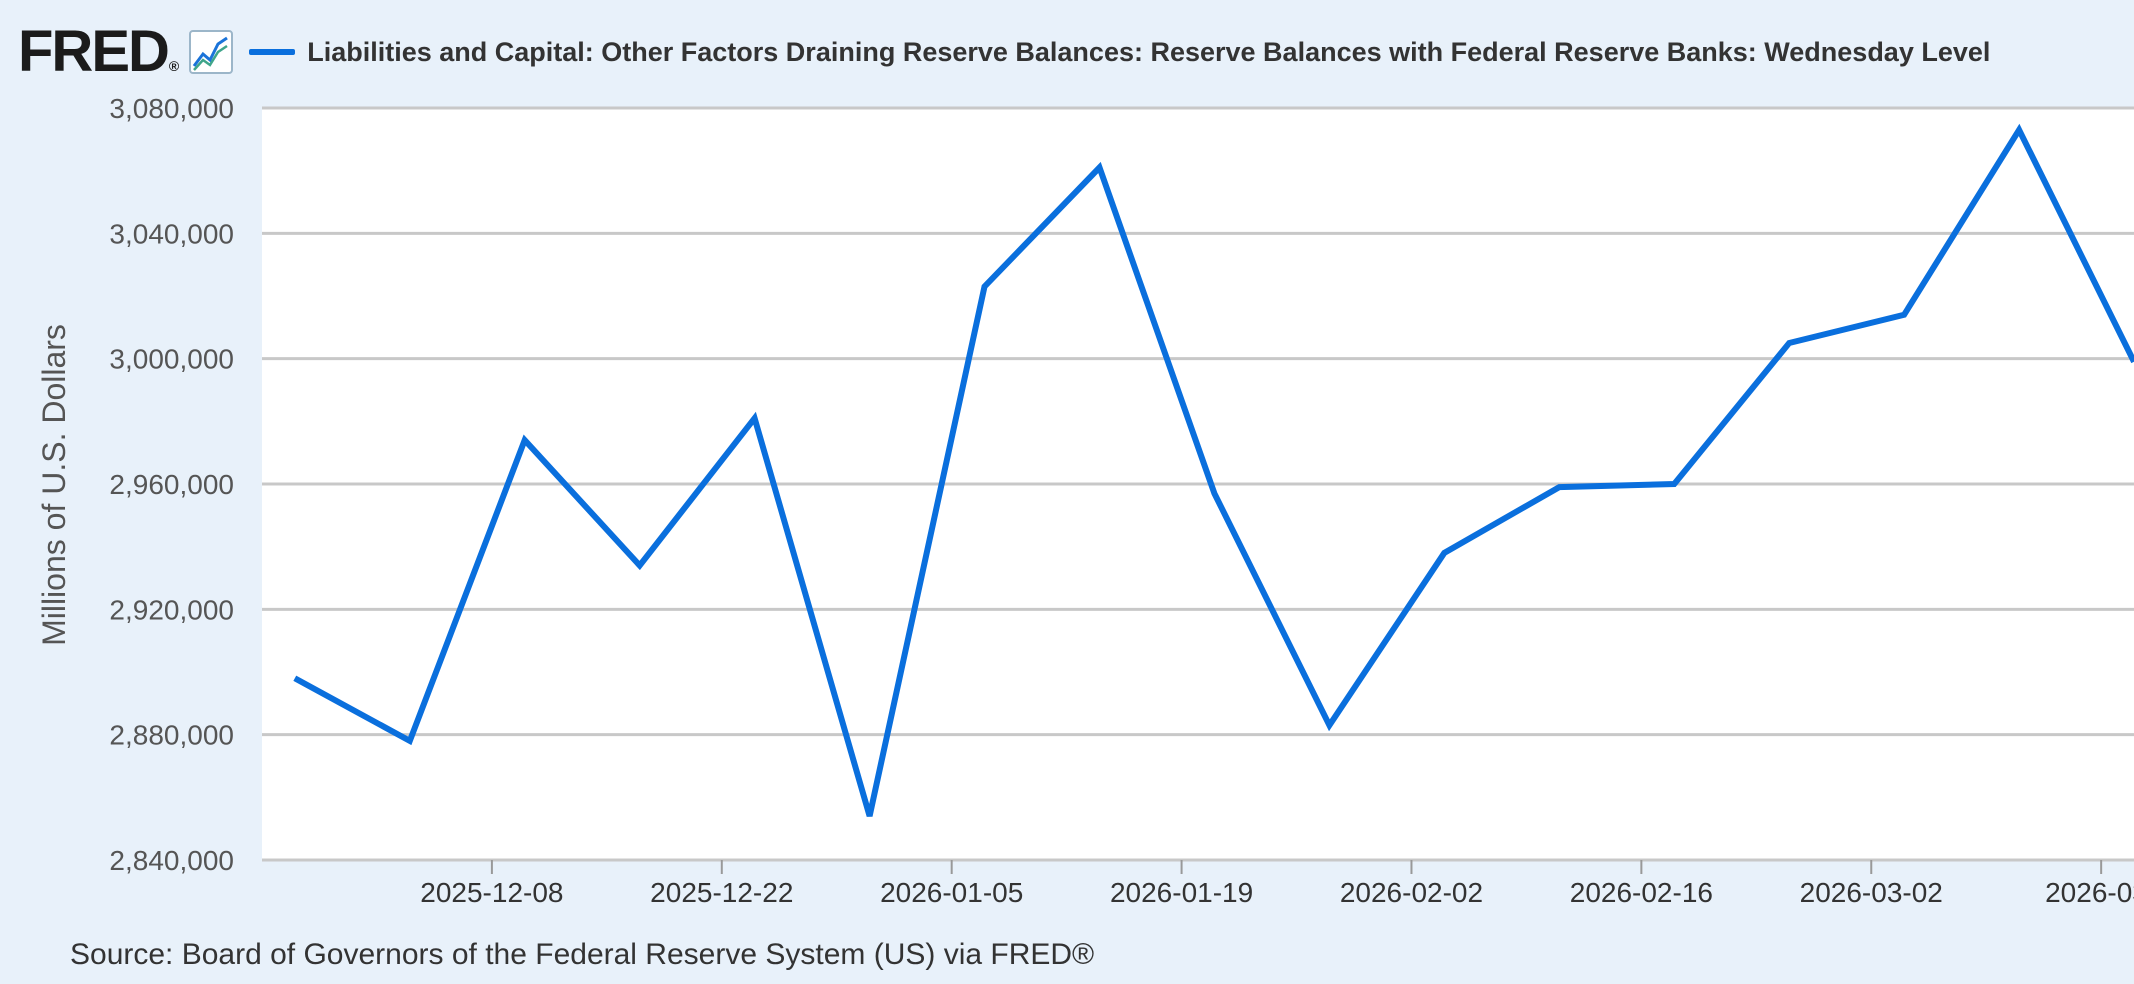  I want to click on x-tick-label: 2026-02-16, so click(1641, 892).